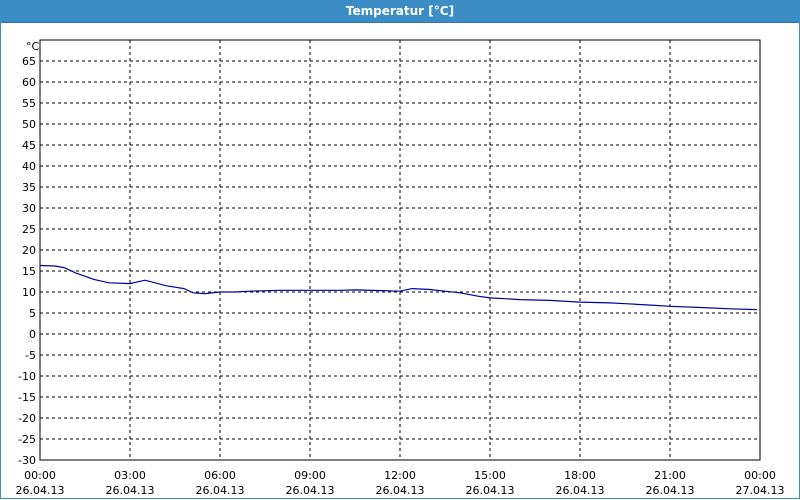 This screenshot has height=500, width=800. What do you see at coordinates (29, 82) in the screenshot?
I see `y-tick-label: 60` at bounding box center [29, 82].